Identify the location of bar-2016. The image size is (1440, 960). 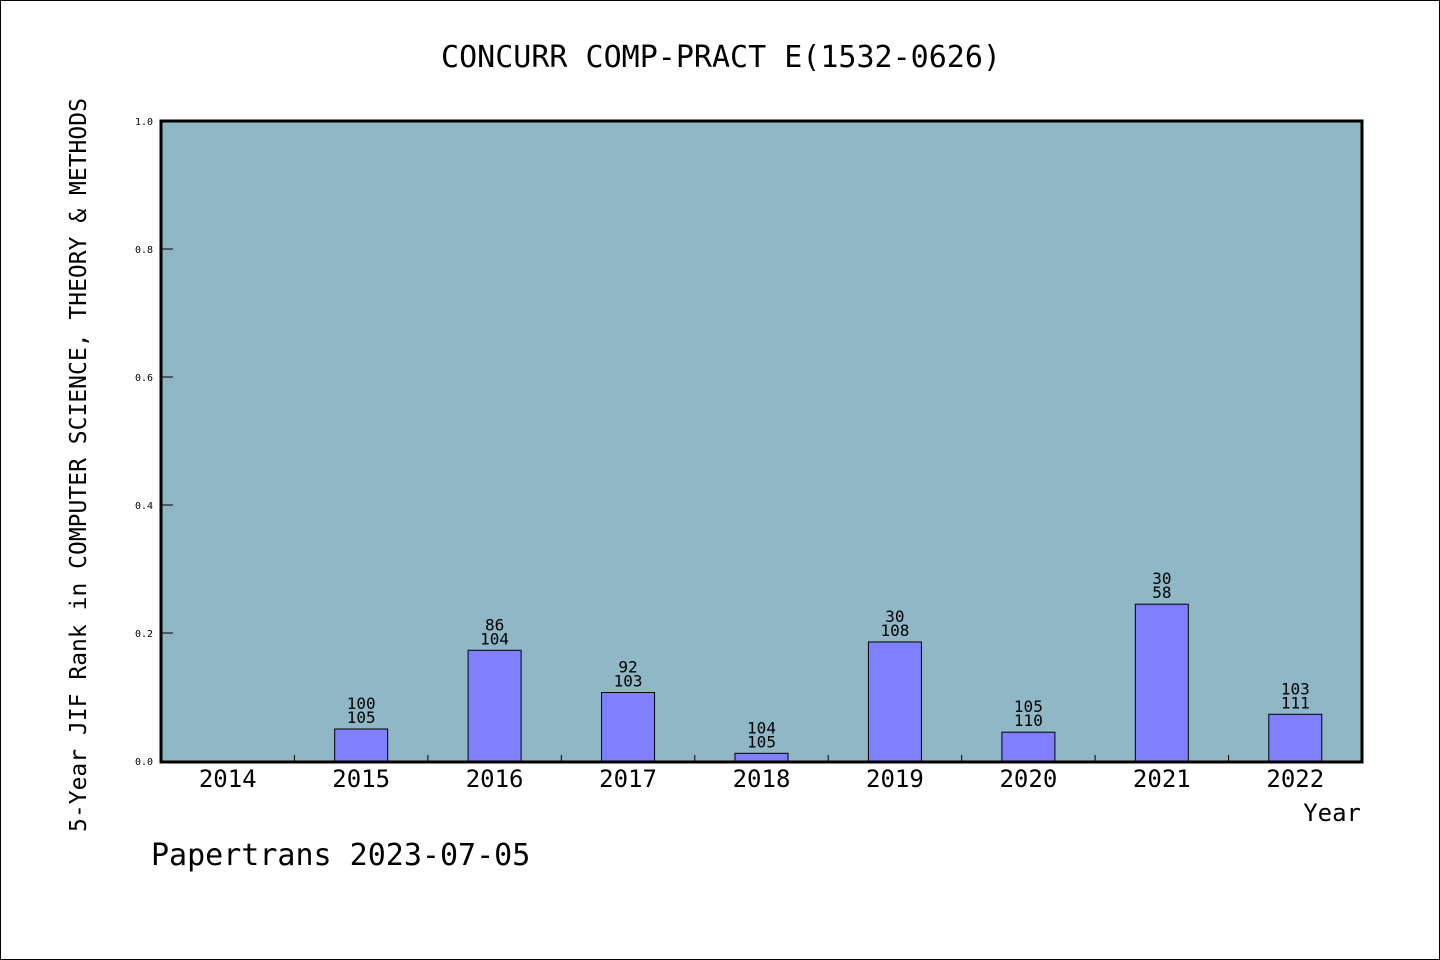
(494, 705).